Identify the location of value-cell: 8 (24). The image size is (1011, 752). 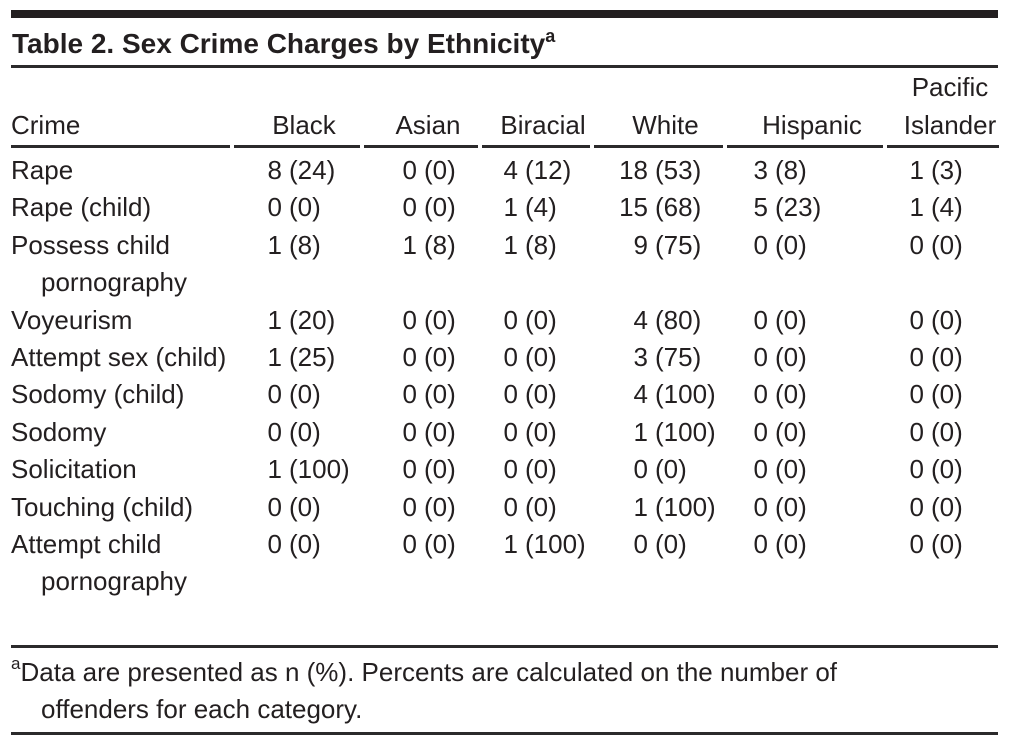
(301, 170).